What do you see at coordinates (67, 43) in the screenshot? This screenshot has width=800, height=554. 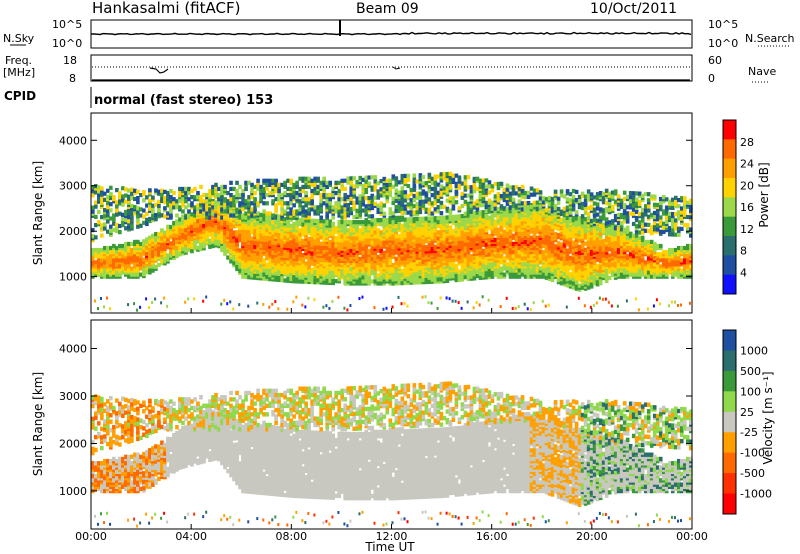 I see `noise-tick-left-bottom: 10^0` at bounding box center [67, 43].